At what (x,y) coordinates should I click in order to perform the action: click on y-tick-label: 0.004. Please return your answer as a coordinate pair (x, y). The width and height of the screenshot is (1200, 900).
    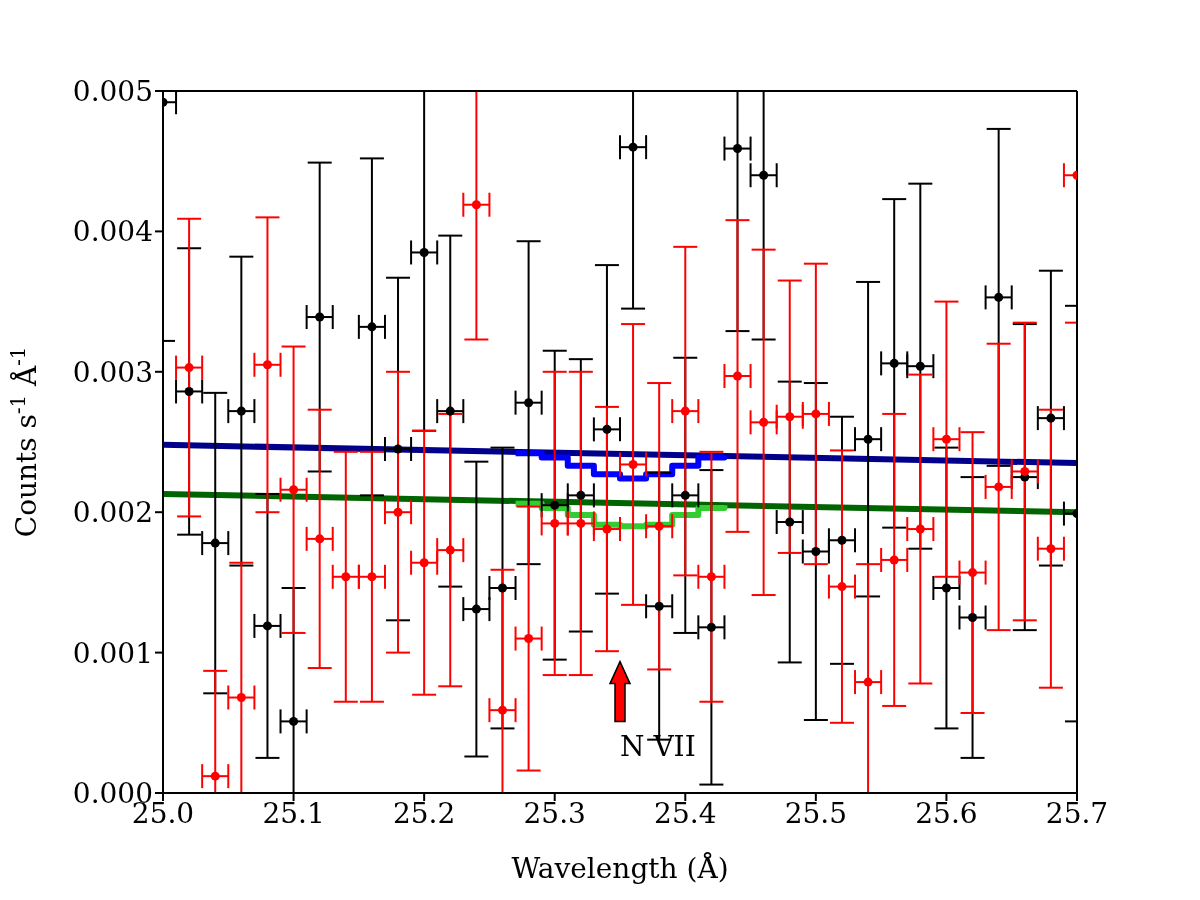
    Looking at the image, I should click on (112, 232).